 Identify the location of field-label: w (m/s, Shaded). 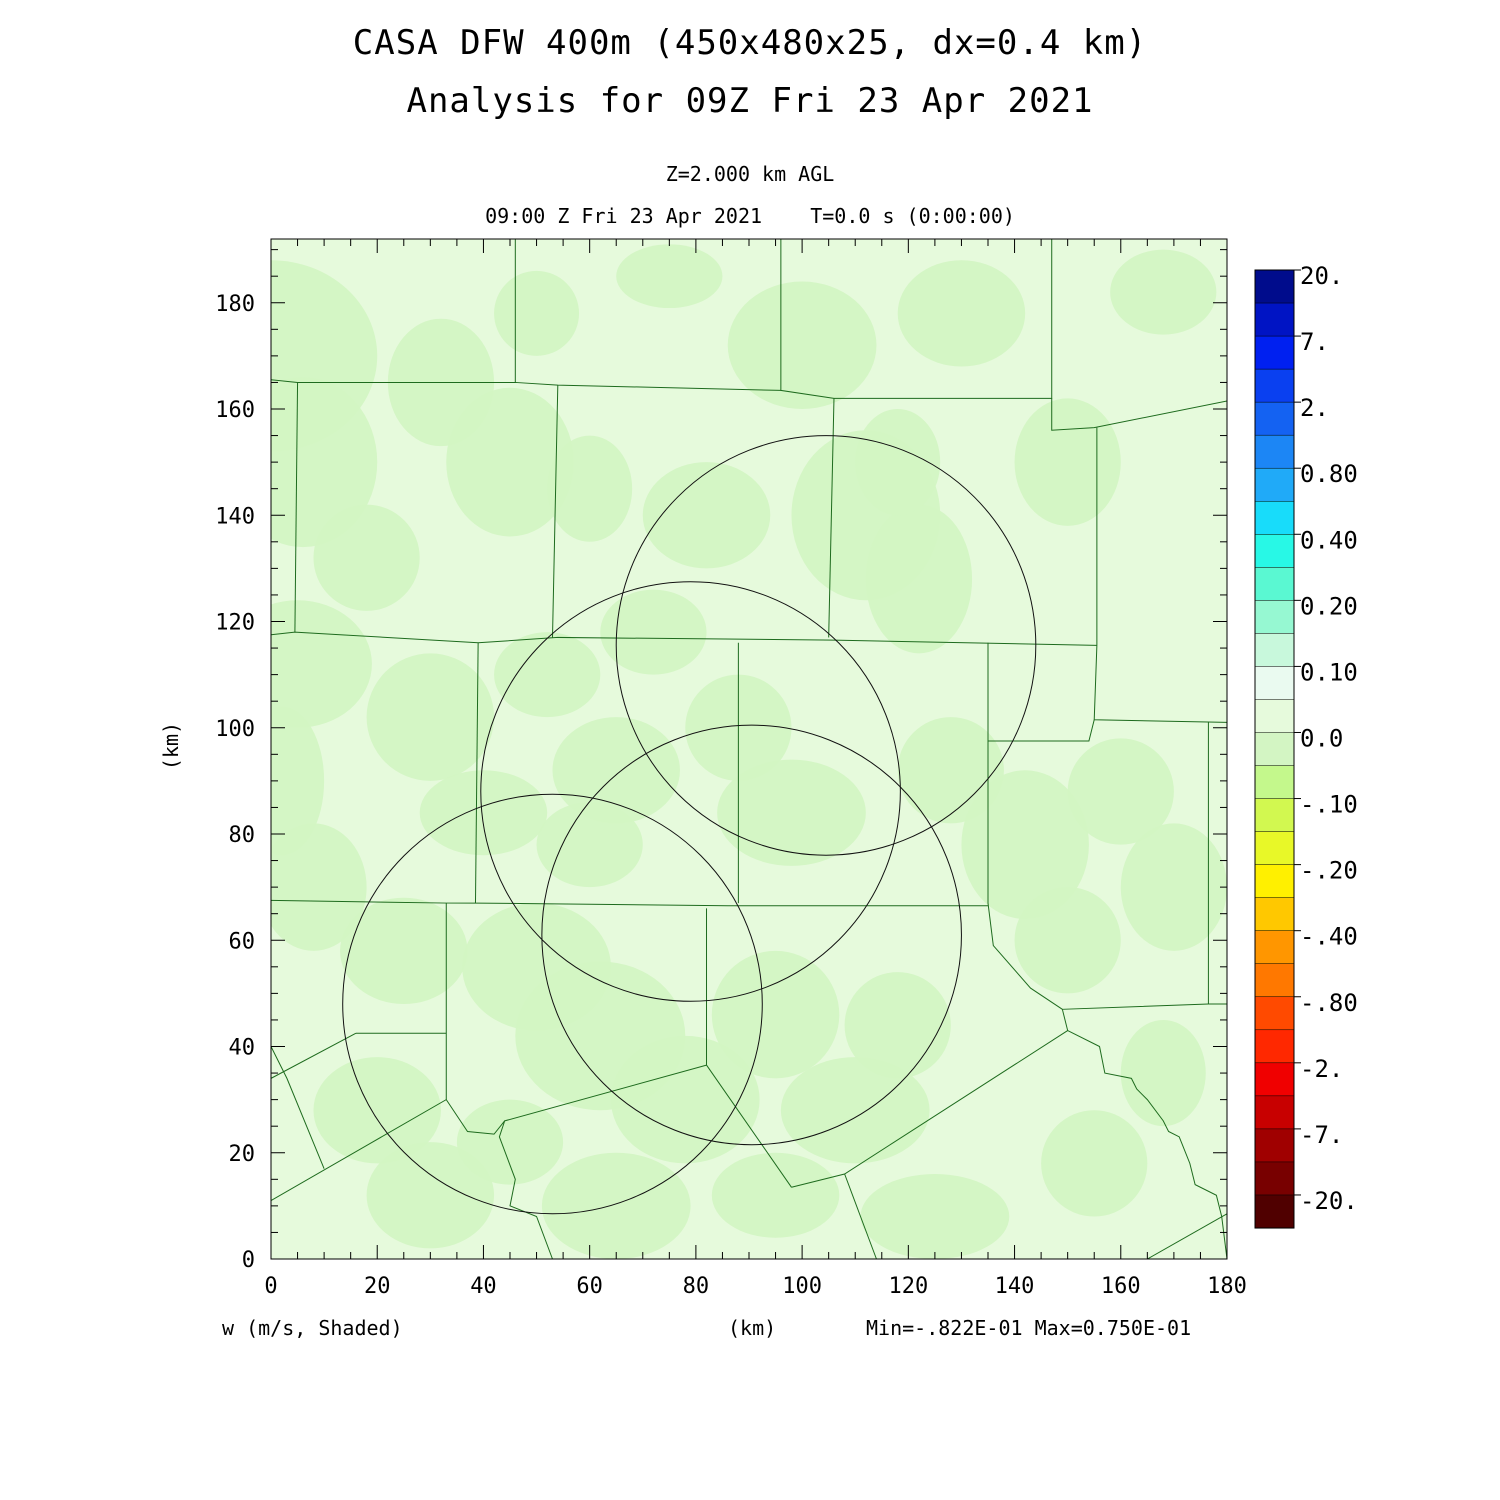
(312, 1328).